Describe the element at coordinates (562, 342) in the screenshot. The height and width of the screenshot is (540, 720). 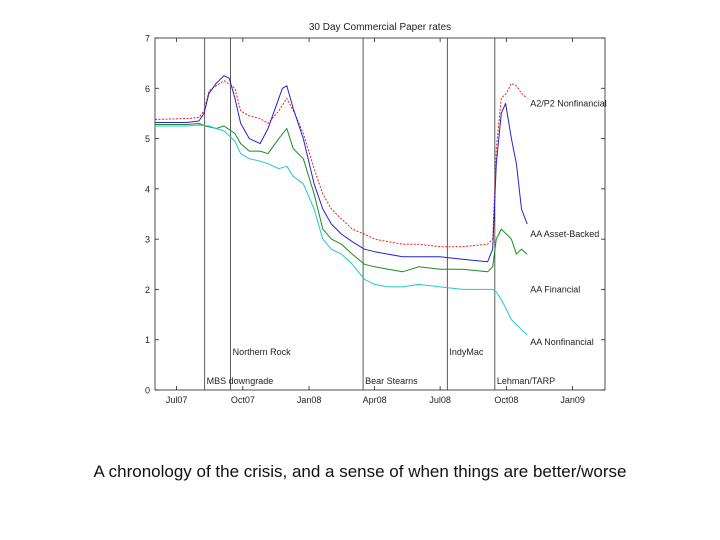
I see `series-label: AA Nonfinancial` at that location.